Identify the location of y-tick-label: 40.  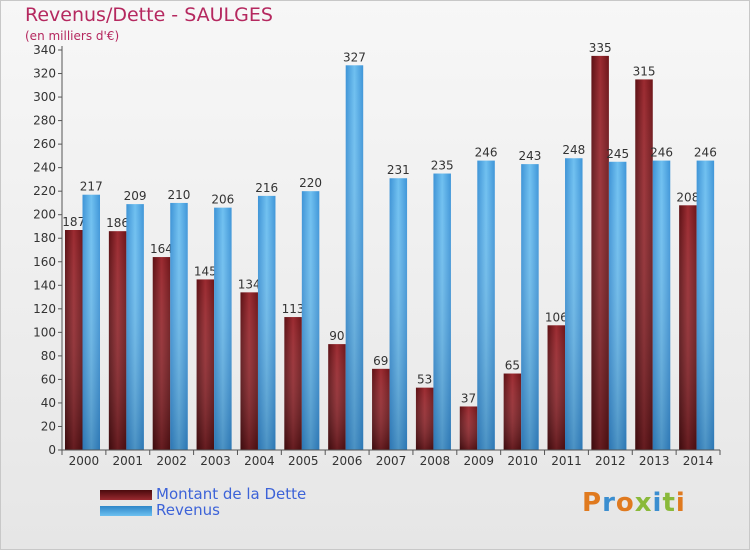
(48, 403).